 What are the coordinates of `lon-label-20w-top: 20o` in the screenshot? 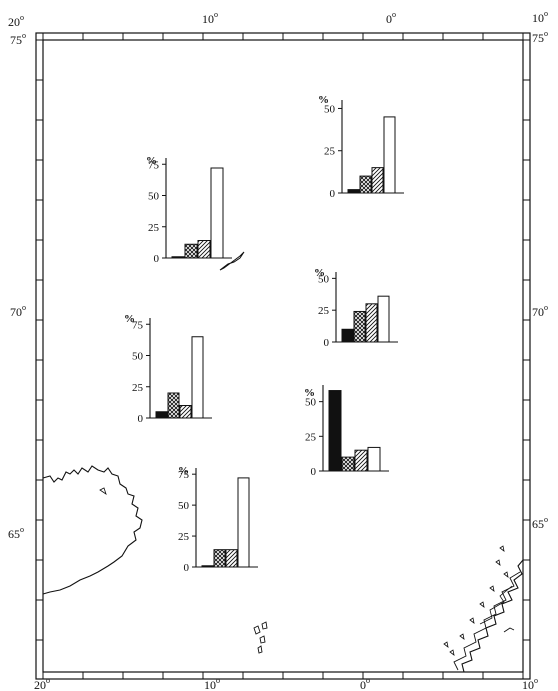 It's located at (16, 21).